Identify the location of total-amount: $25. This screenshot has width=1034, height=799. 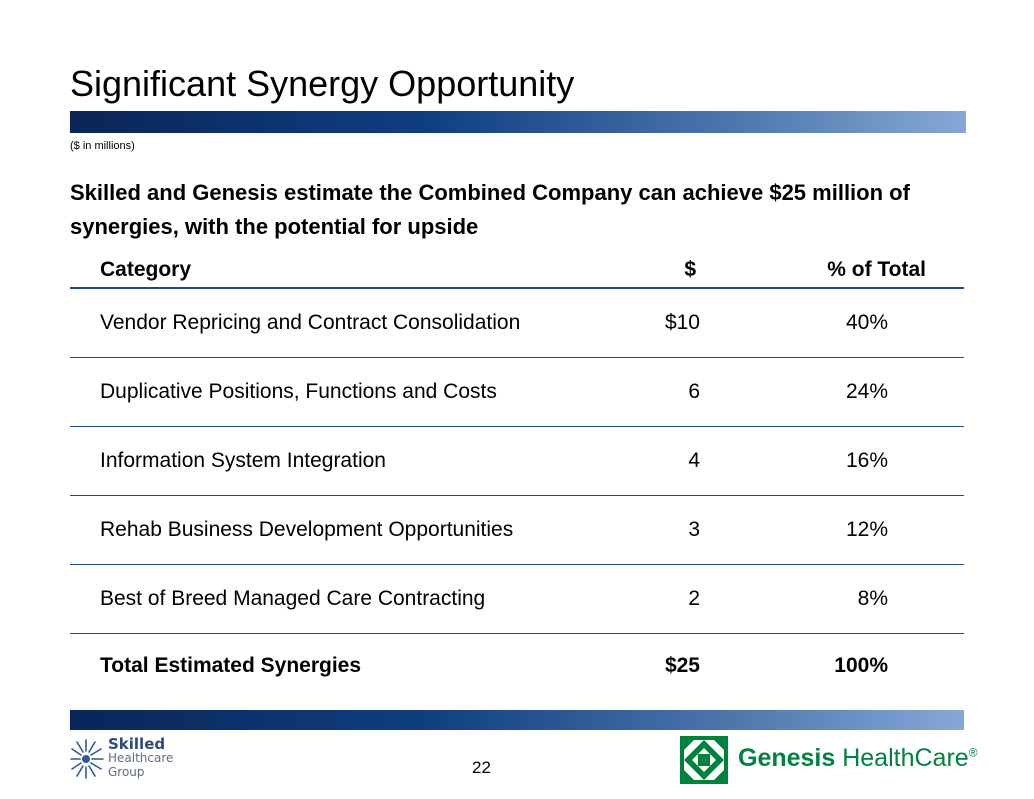
(682, 665).